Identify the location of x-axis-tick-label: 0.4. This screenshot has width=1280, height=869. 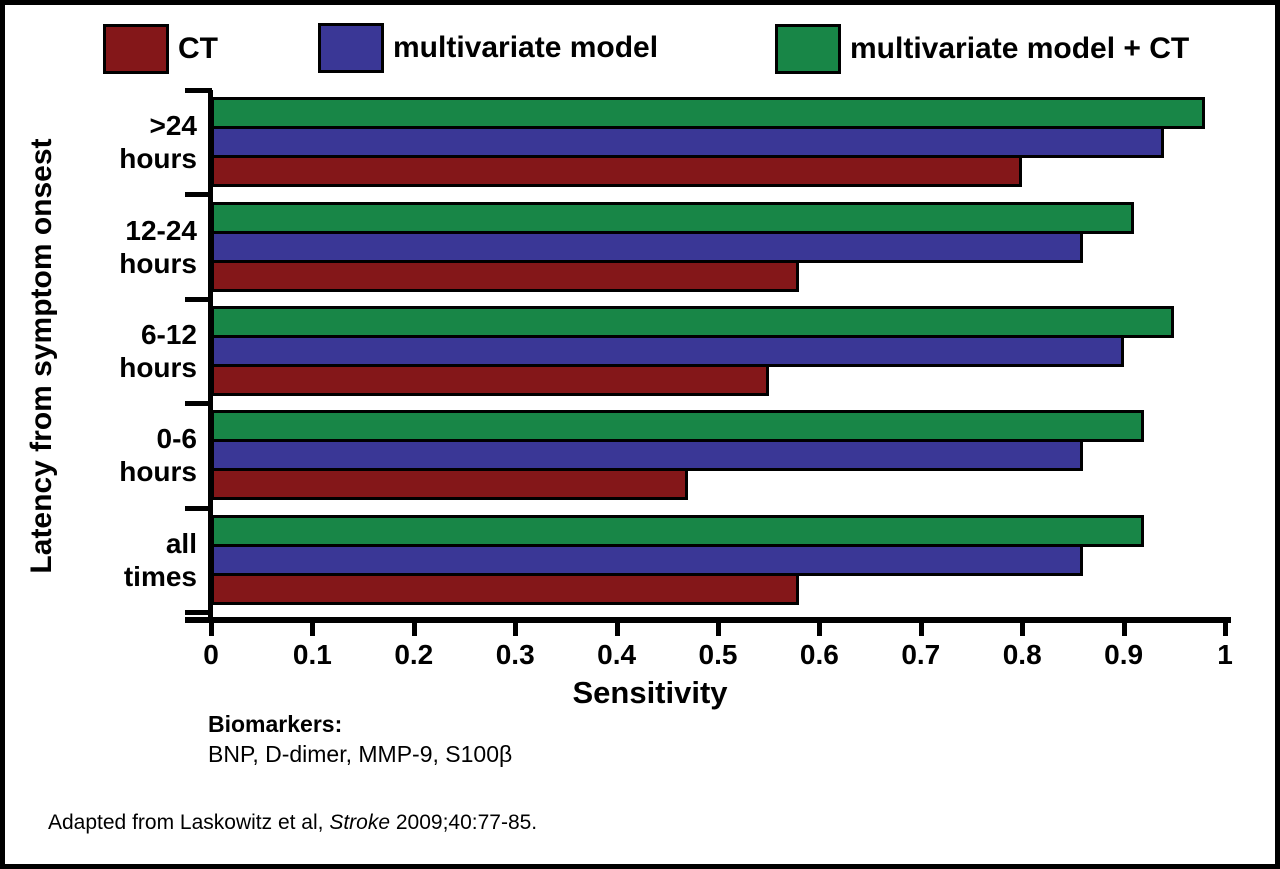
(617, 654).